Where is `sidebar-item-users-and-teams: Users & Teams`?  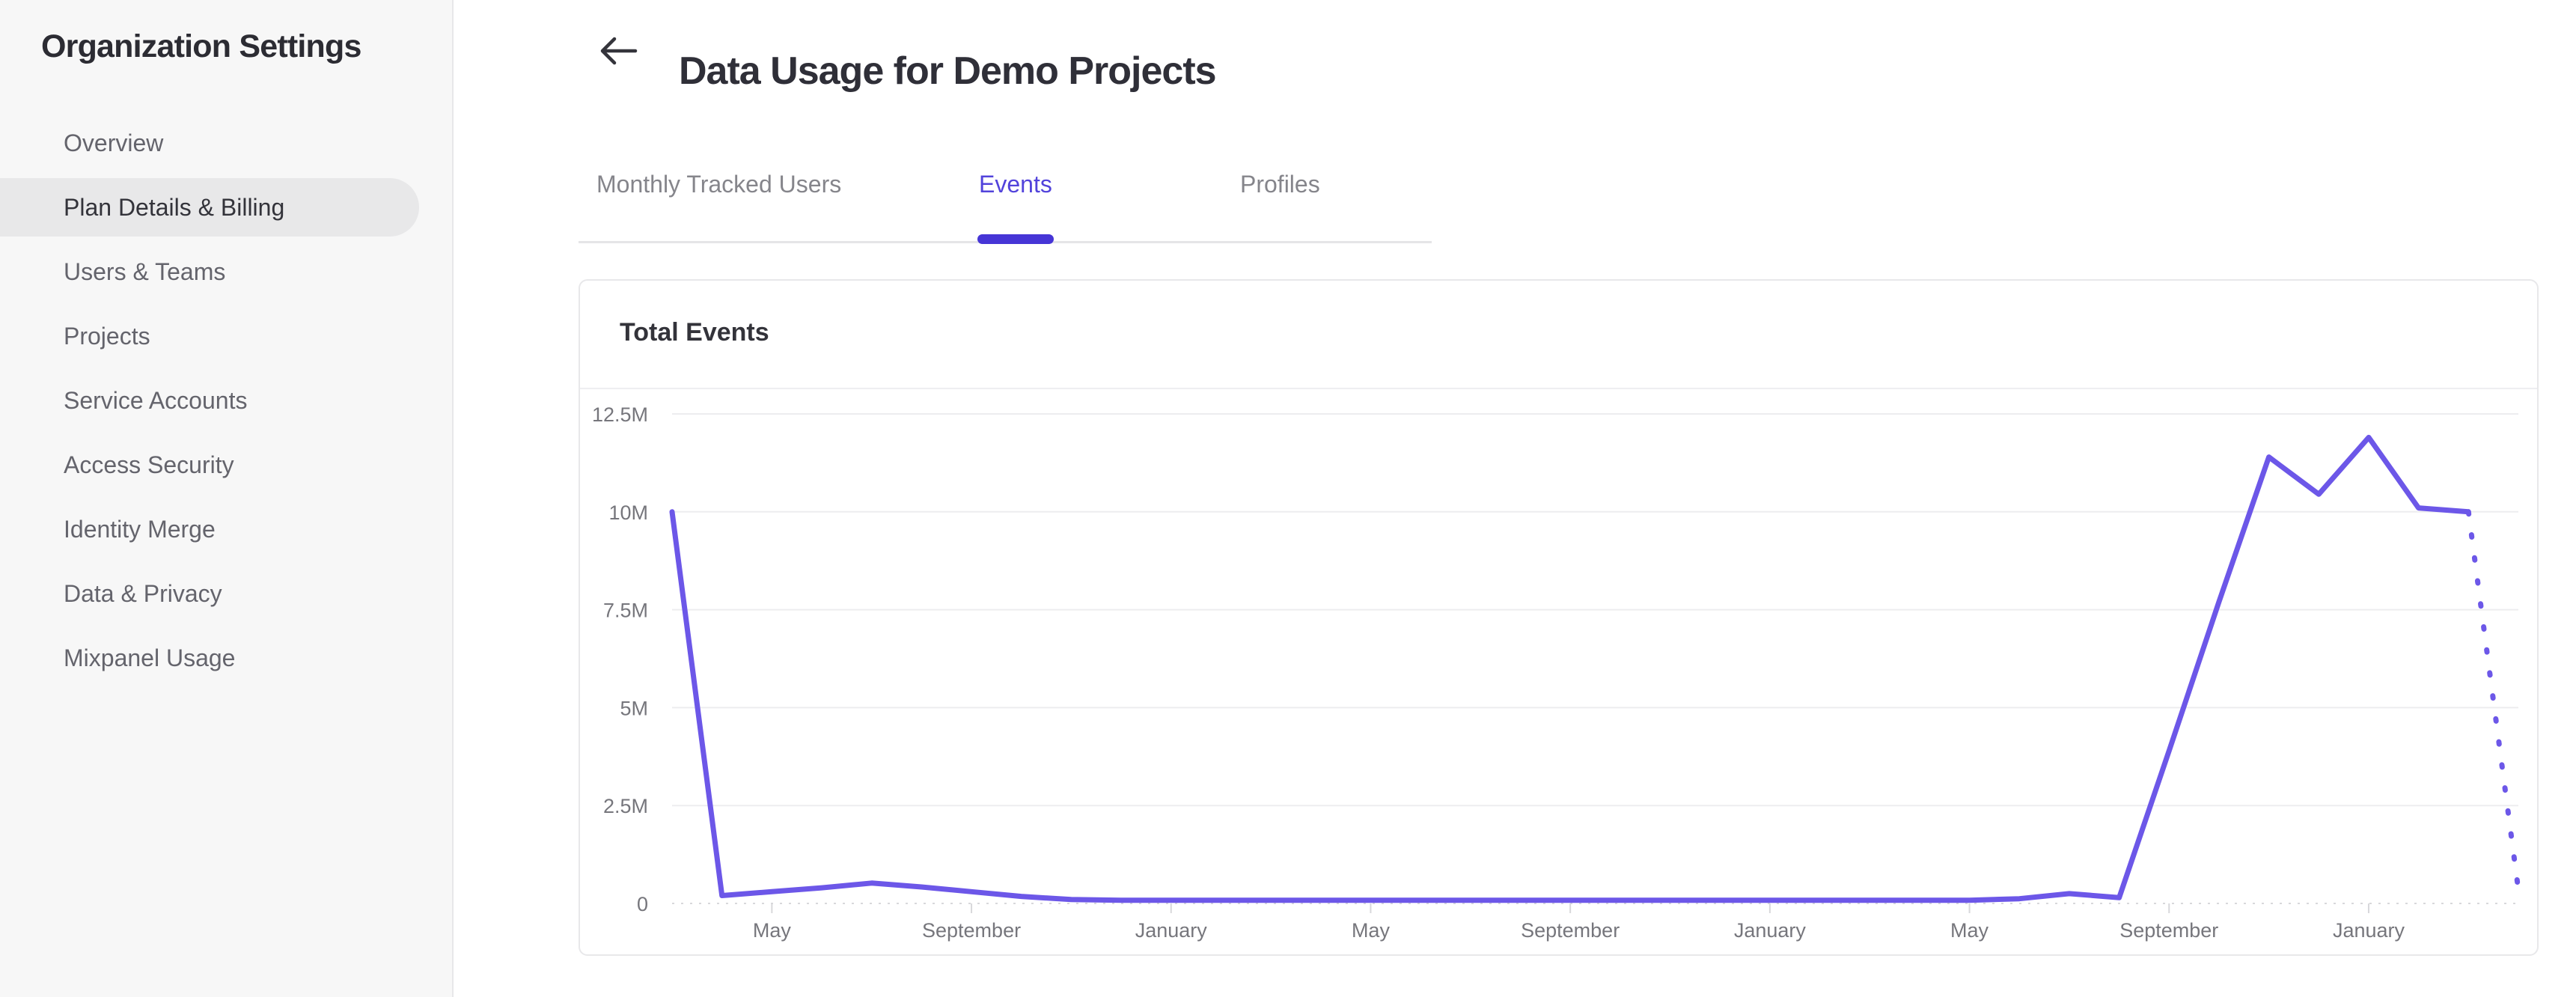 sidebar-item-users-and-teams: Users & Teams is located at coordinates (226, 272).